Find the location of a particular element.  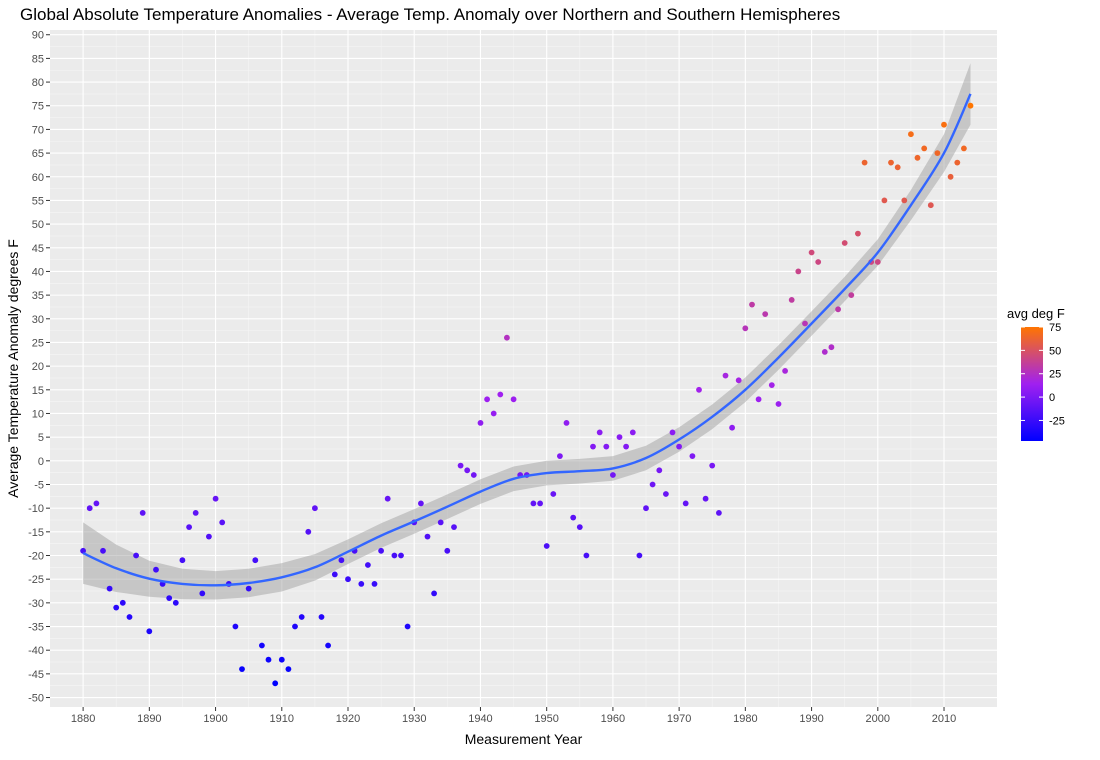

y-tick-label: -45 is located at coordinates (36, 675).